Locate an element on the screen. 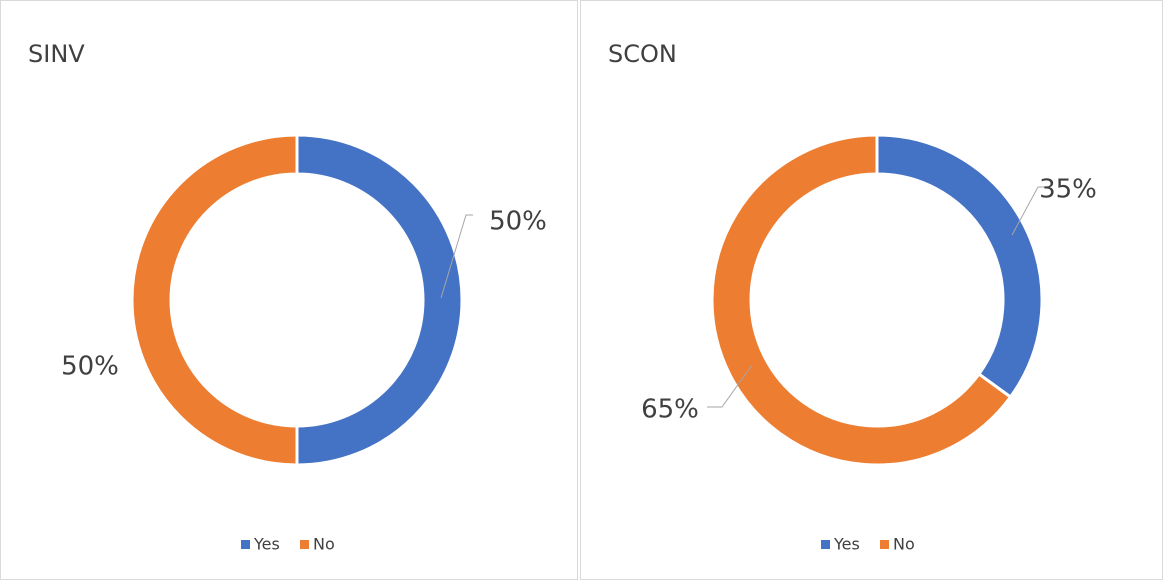  chart-title: SINV is located at coordinates (56, 54).